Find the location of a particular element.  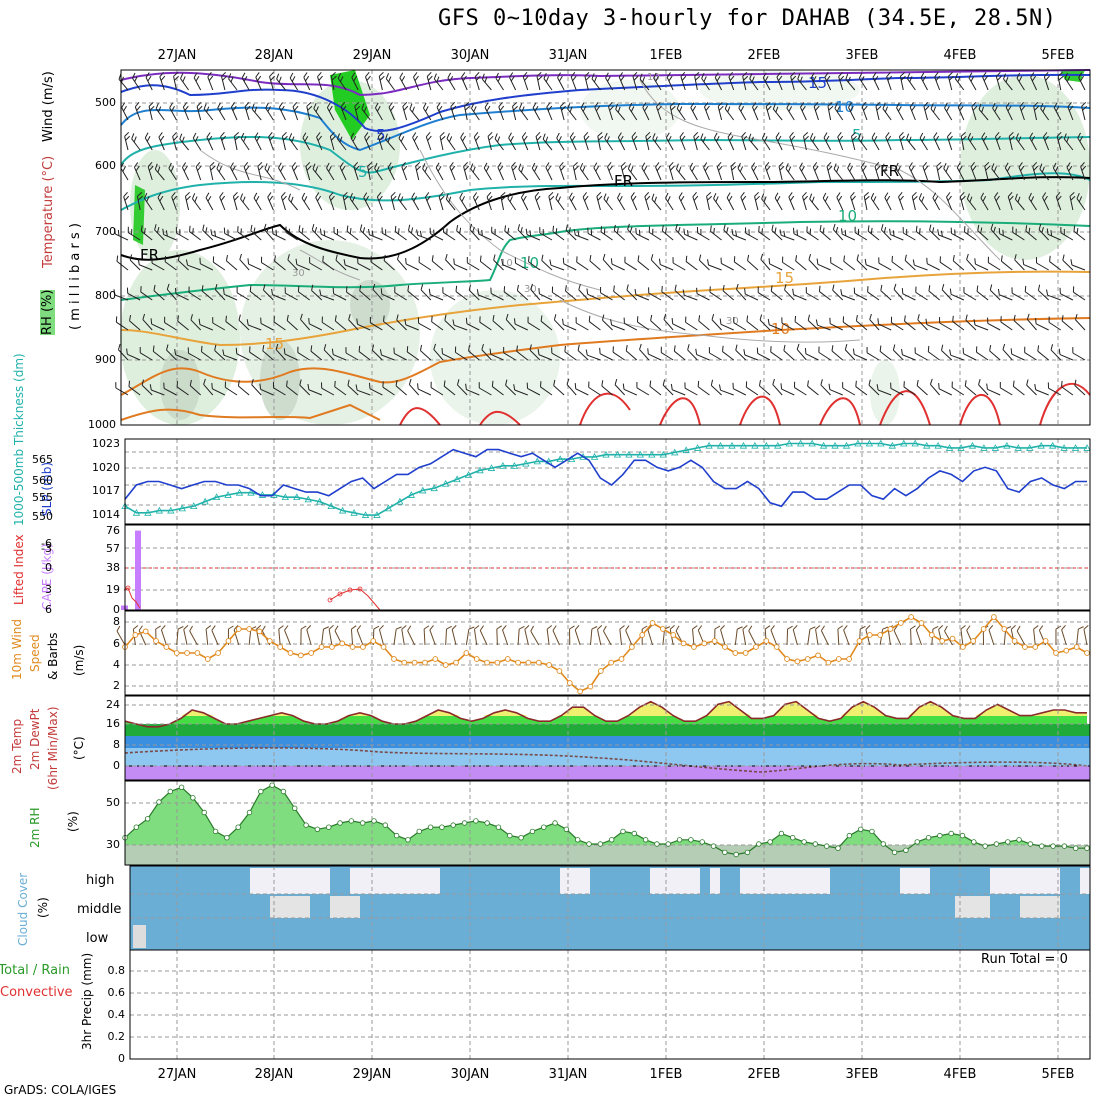

top-date-label-3: 30JAN is located at coordinates (470, 55).